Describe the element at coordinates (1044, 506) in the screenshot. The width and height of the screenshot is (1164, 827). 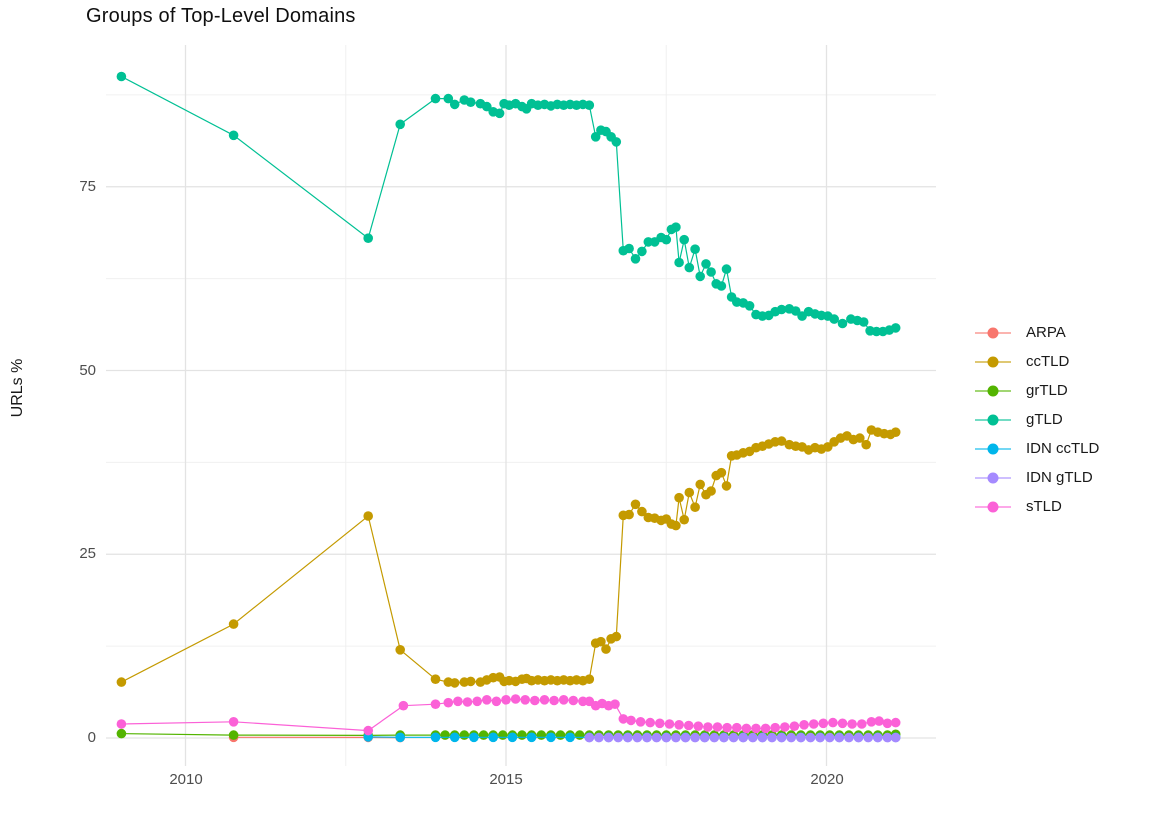
I see `legend-label: sTLD` at that location.